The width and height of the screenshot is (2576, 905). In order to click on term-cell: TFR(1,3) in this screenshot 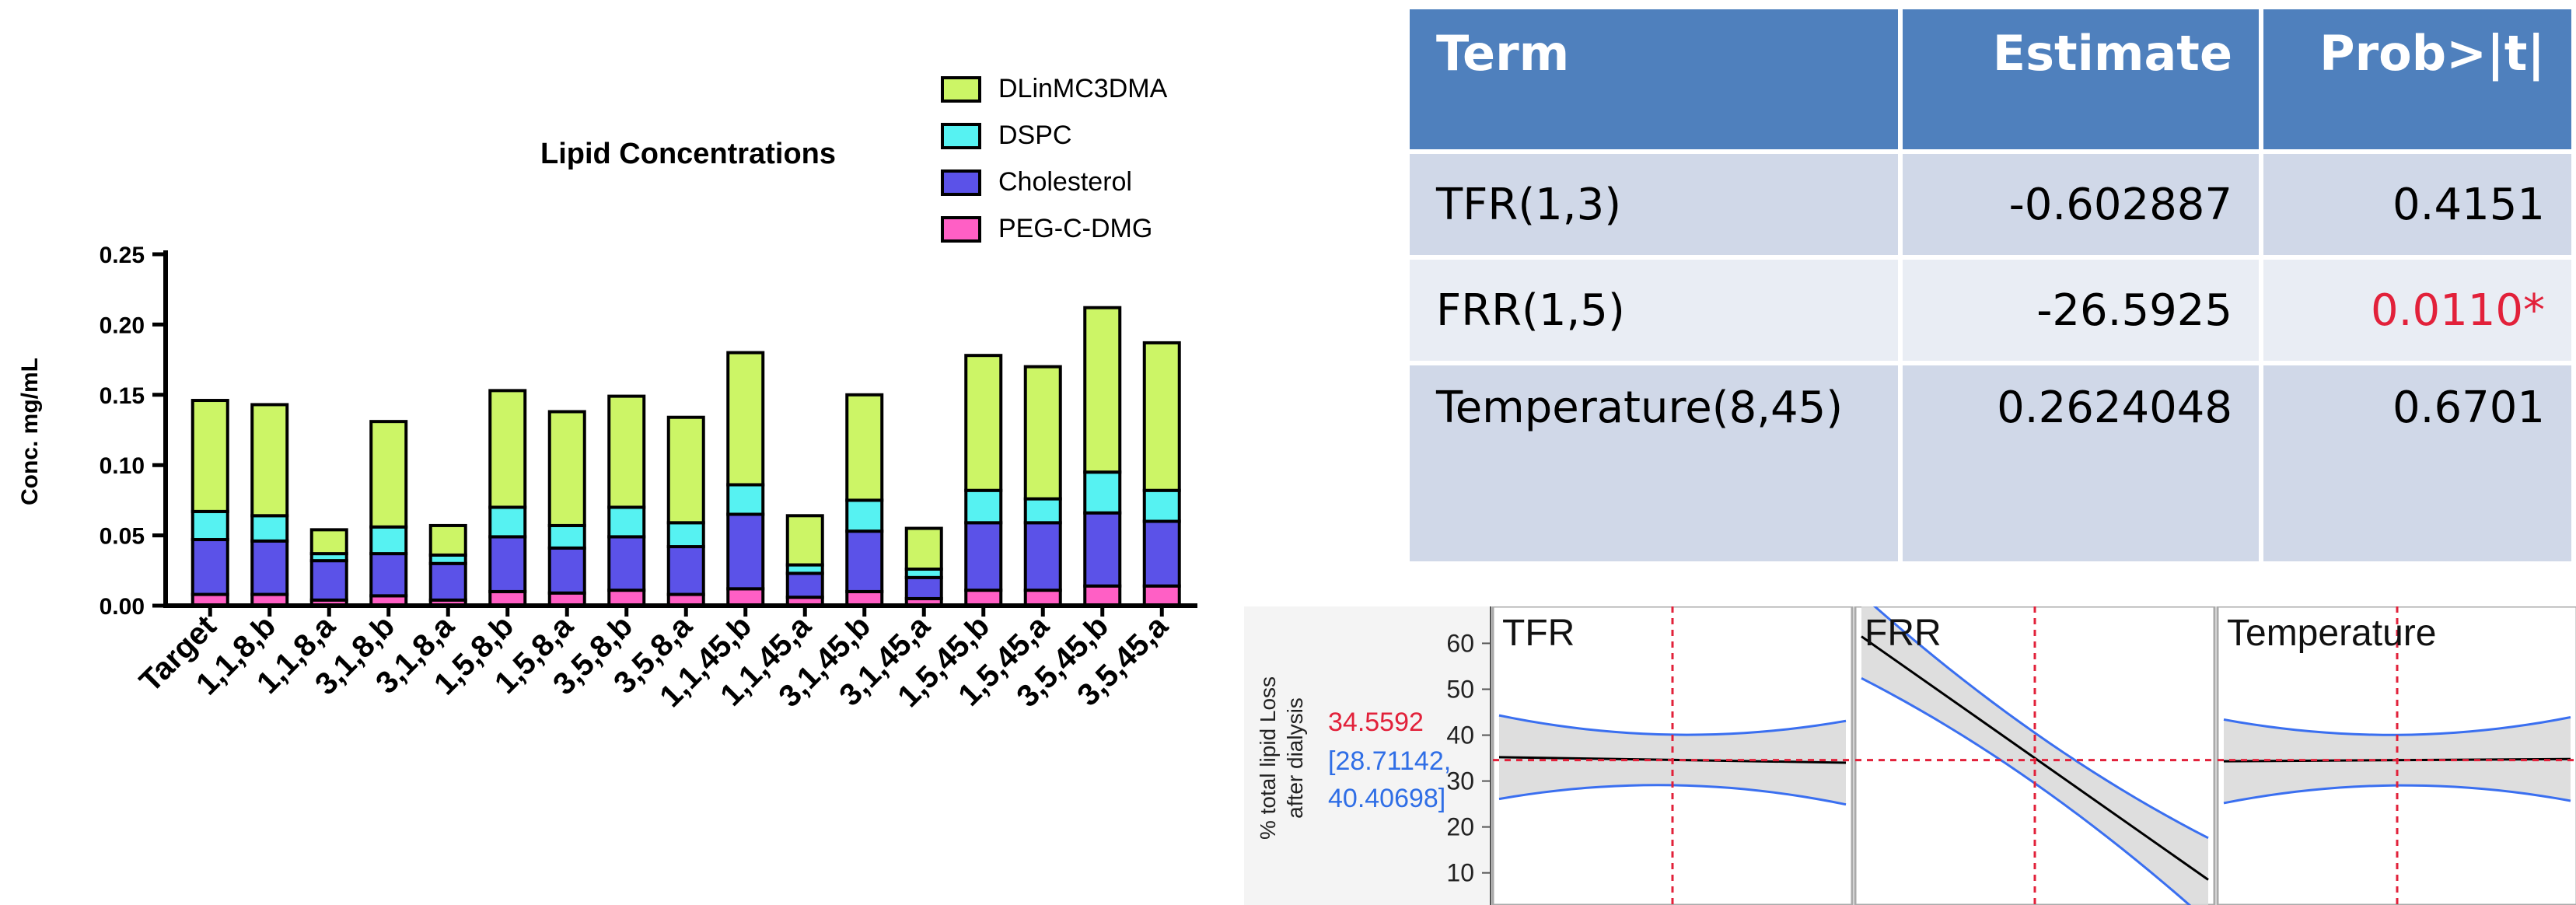, I will do `click(1654, 204)`.